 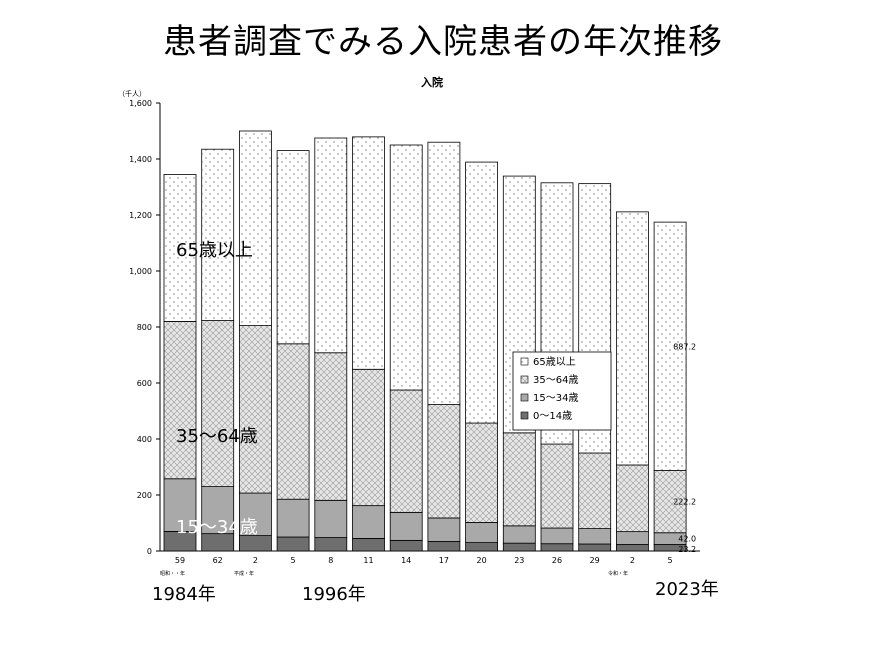 What do you see at coordinates (144, 495) in the screenshot?
I see `y-tick-label: 200` at bounding box center [144, 495].